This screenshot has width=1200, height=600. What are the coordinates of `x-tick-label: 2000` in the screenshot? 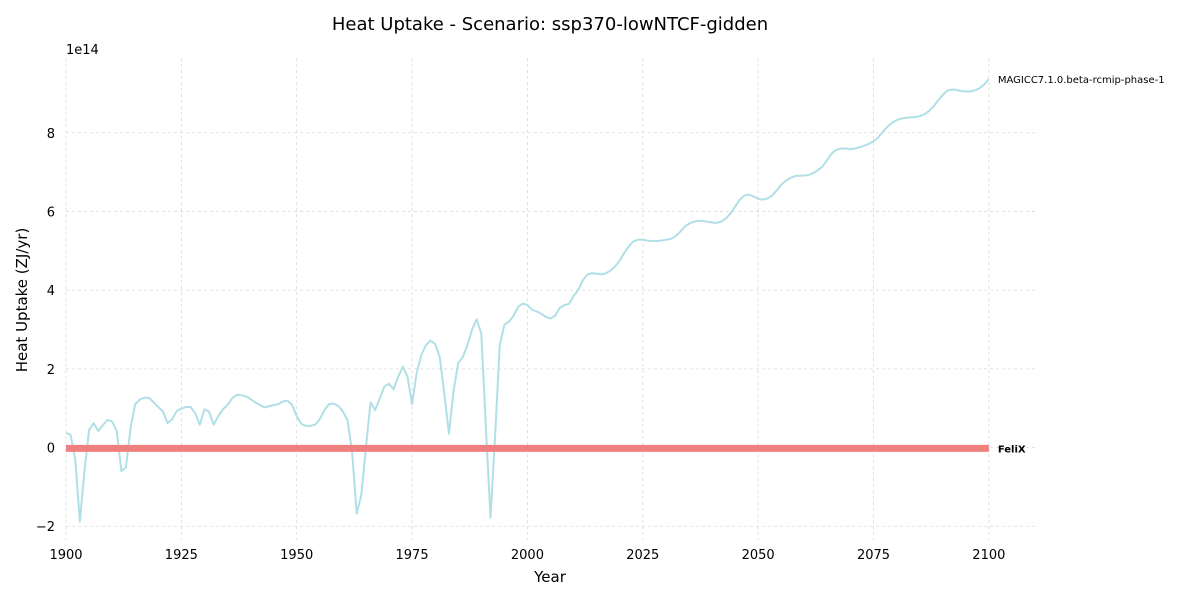 It's located at (527, 555).